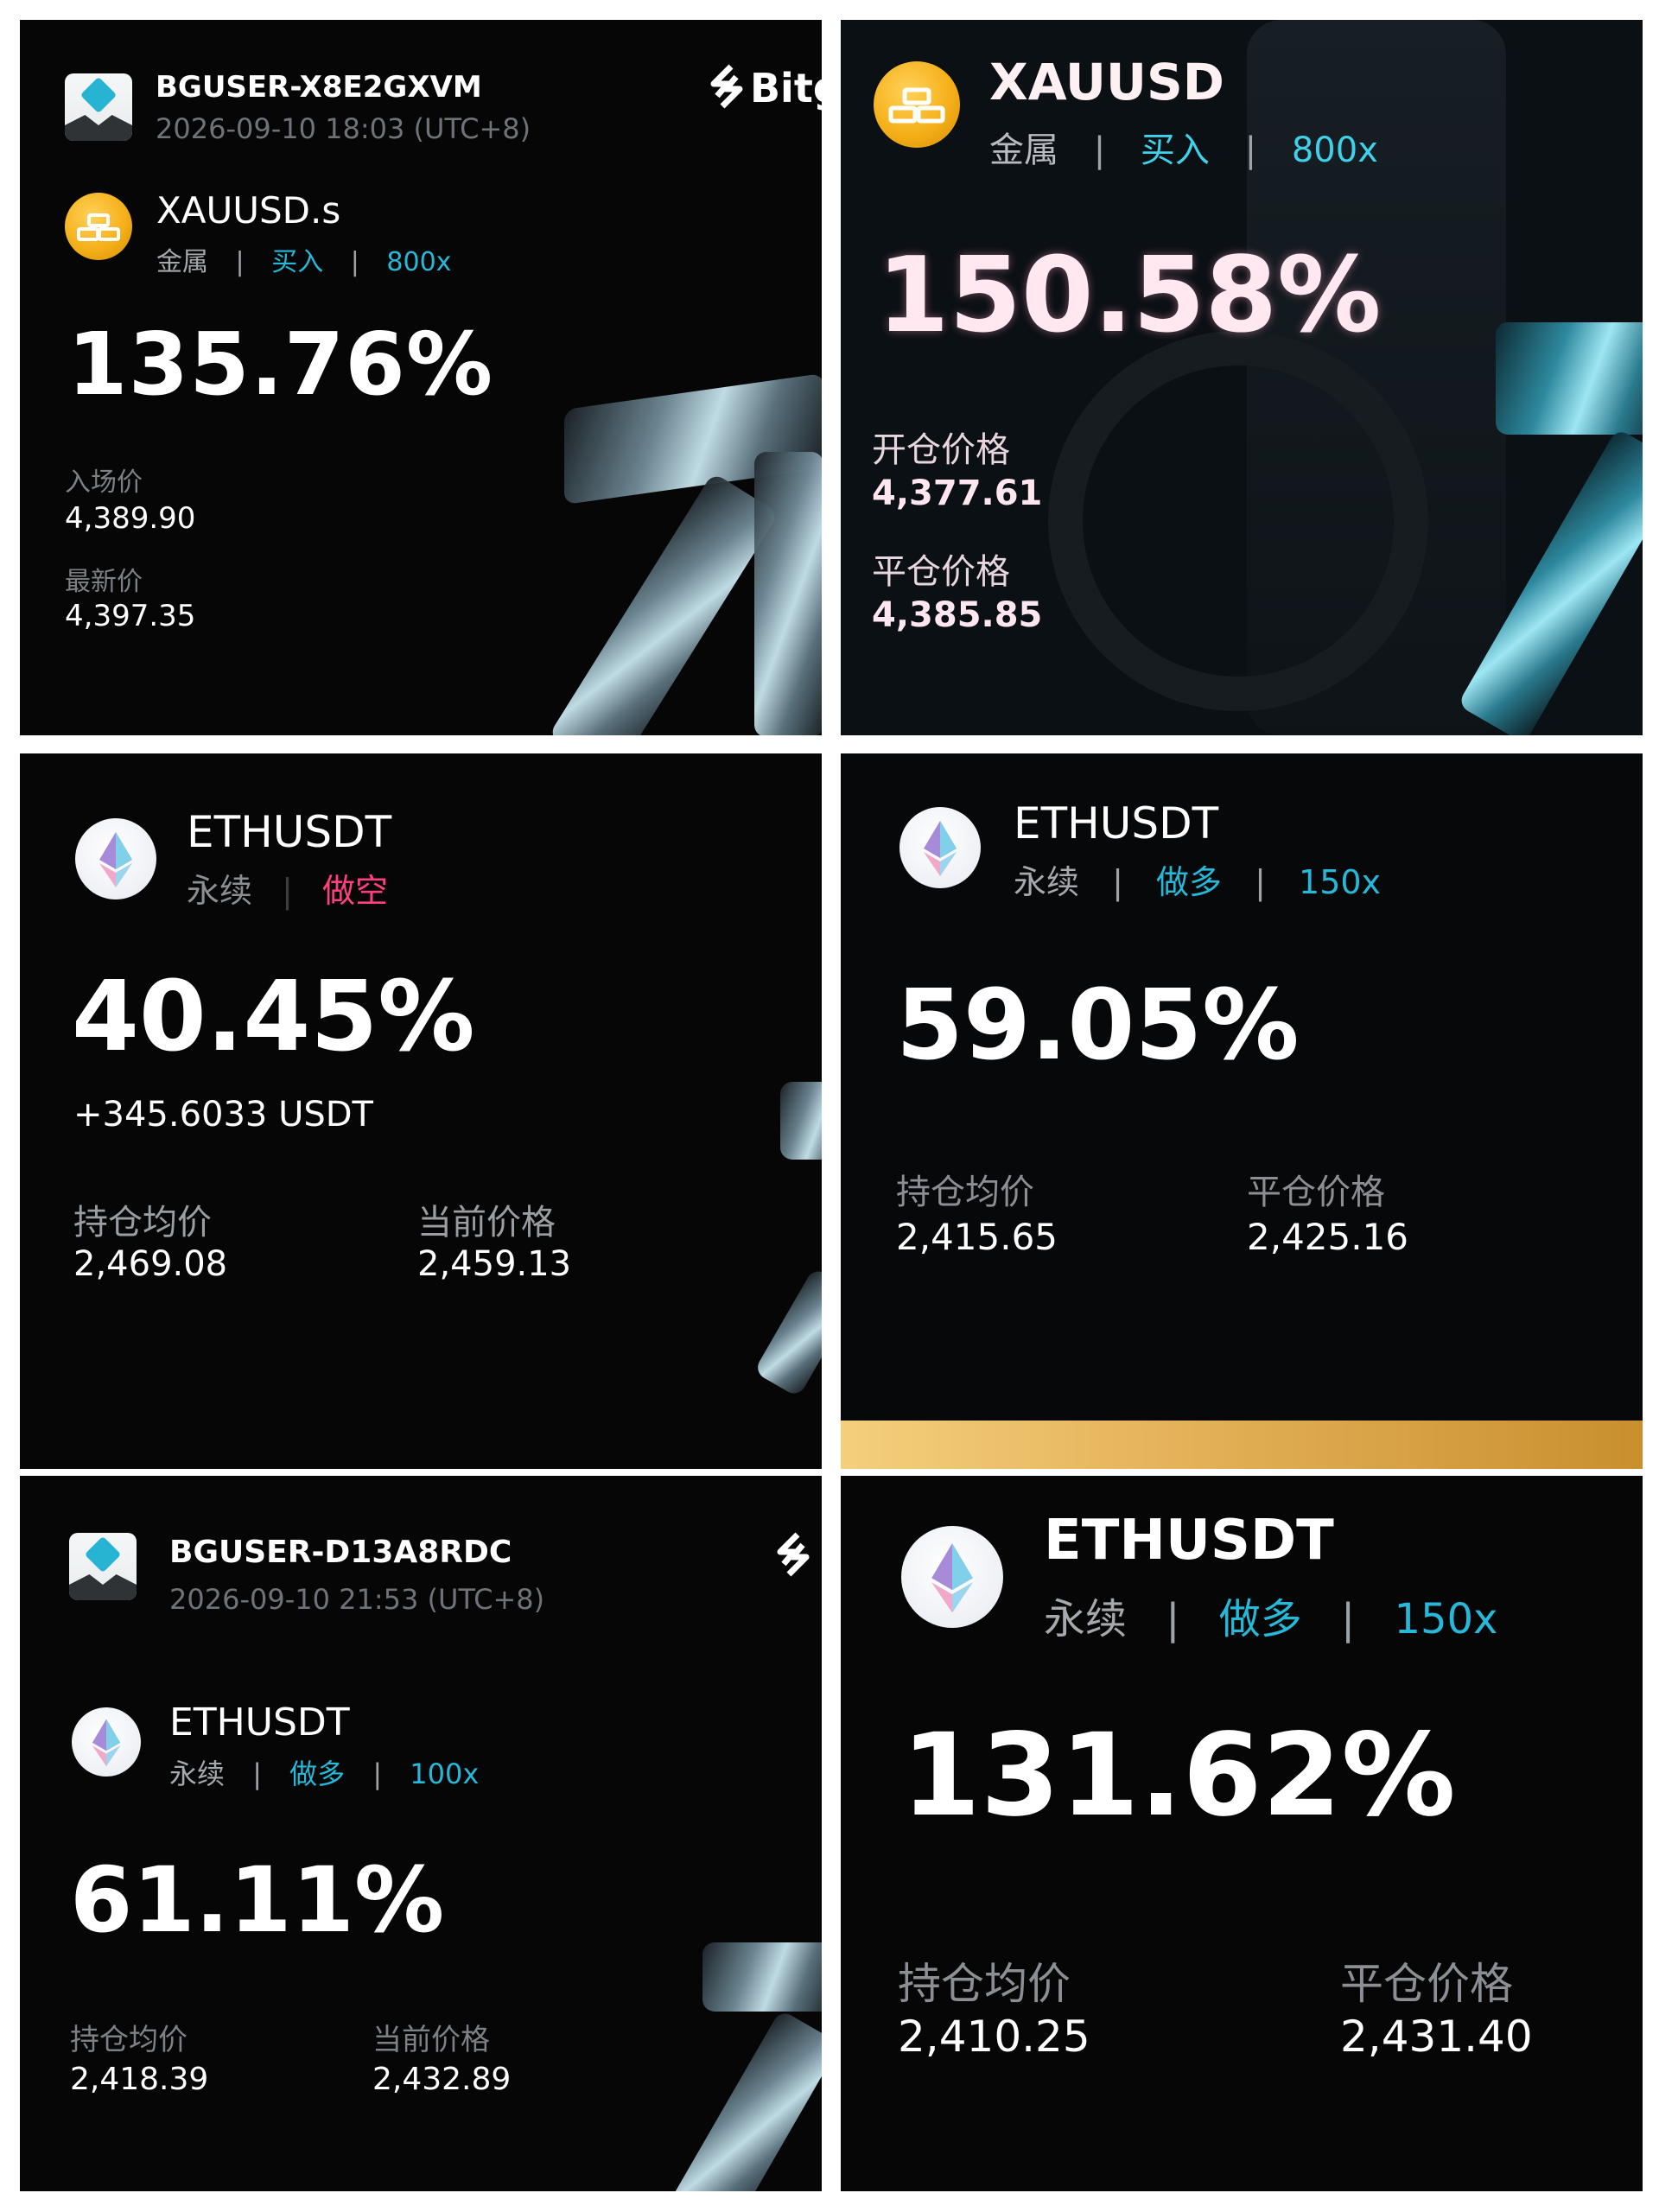 This screenshot has width=1659, height=2212. I want to click on pnl-percent: 61.11%, so click(257, 1900).